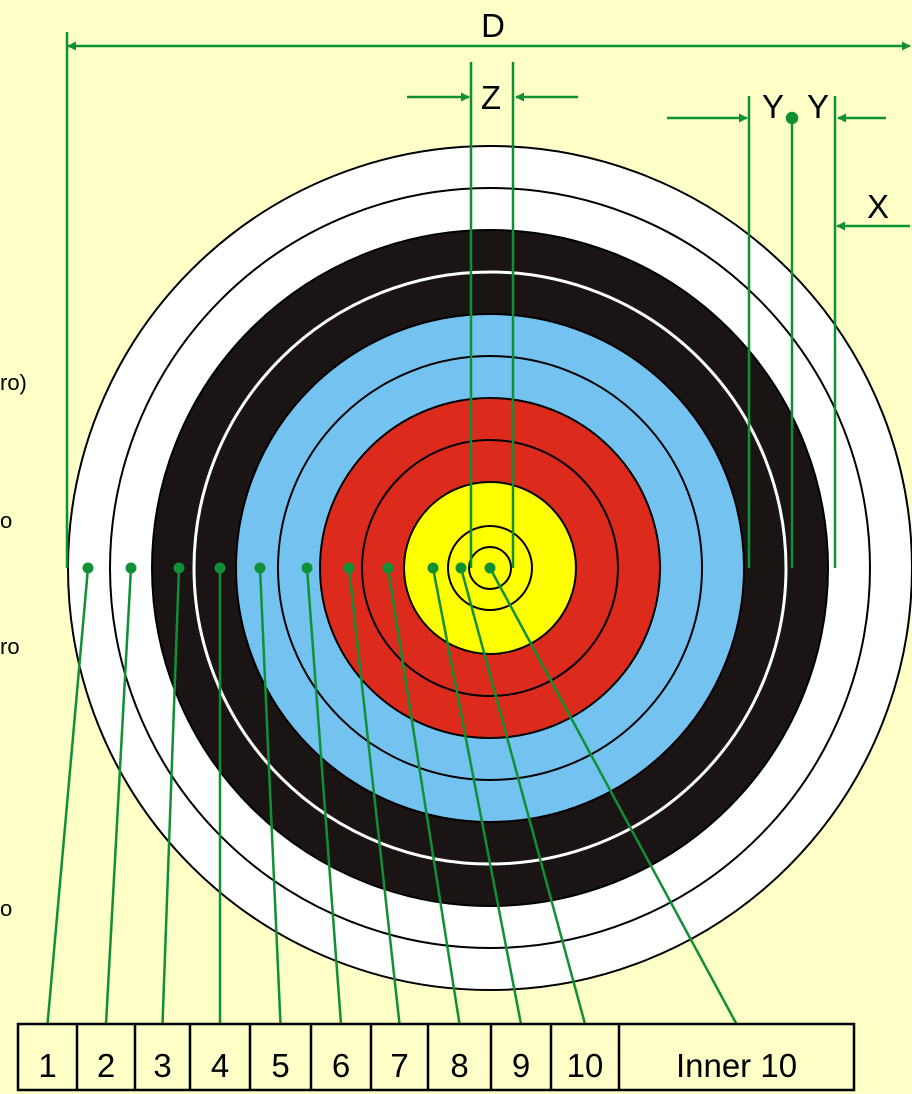 Image resolution: width=912 pixels, height=1094 pixels. Describe the element at coordinates (10, 646) in the screenshot. I see `left-clipped-text-3: ro` at that location.